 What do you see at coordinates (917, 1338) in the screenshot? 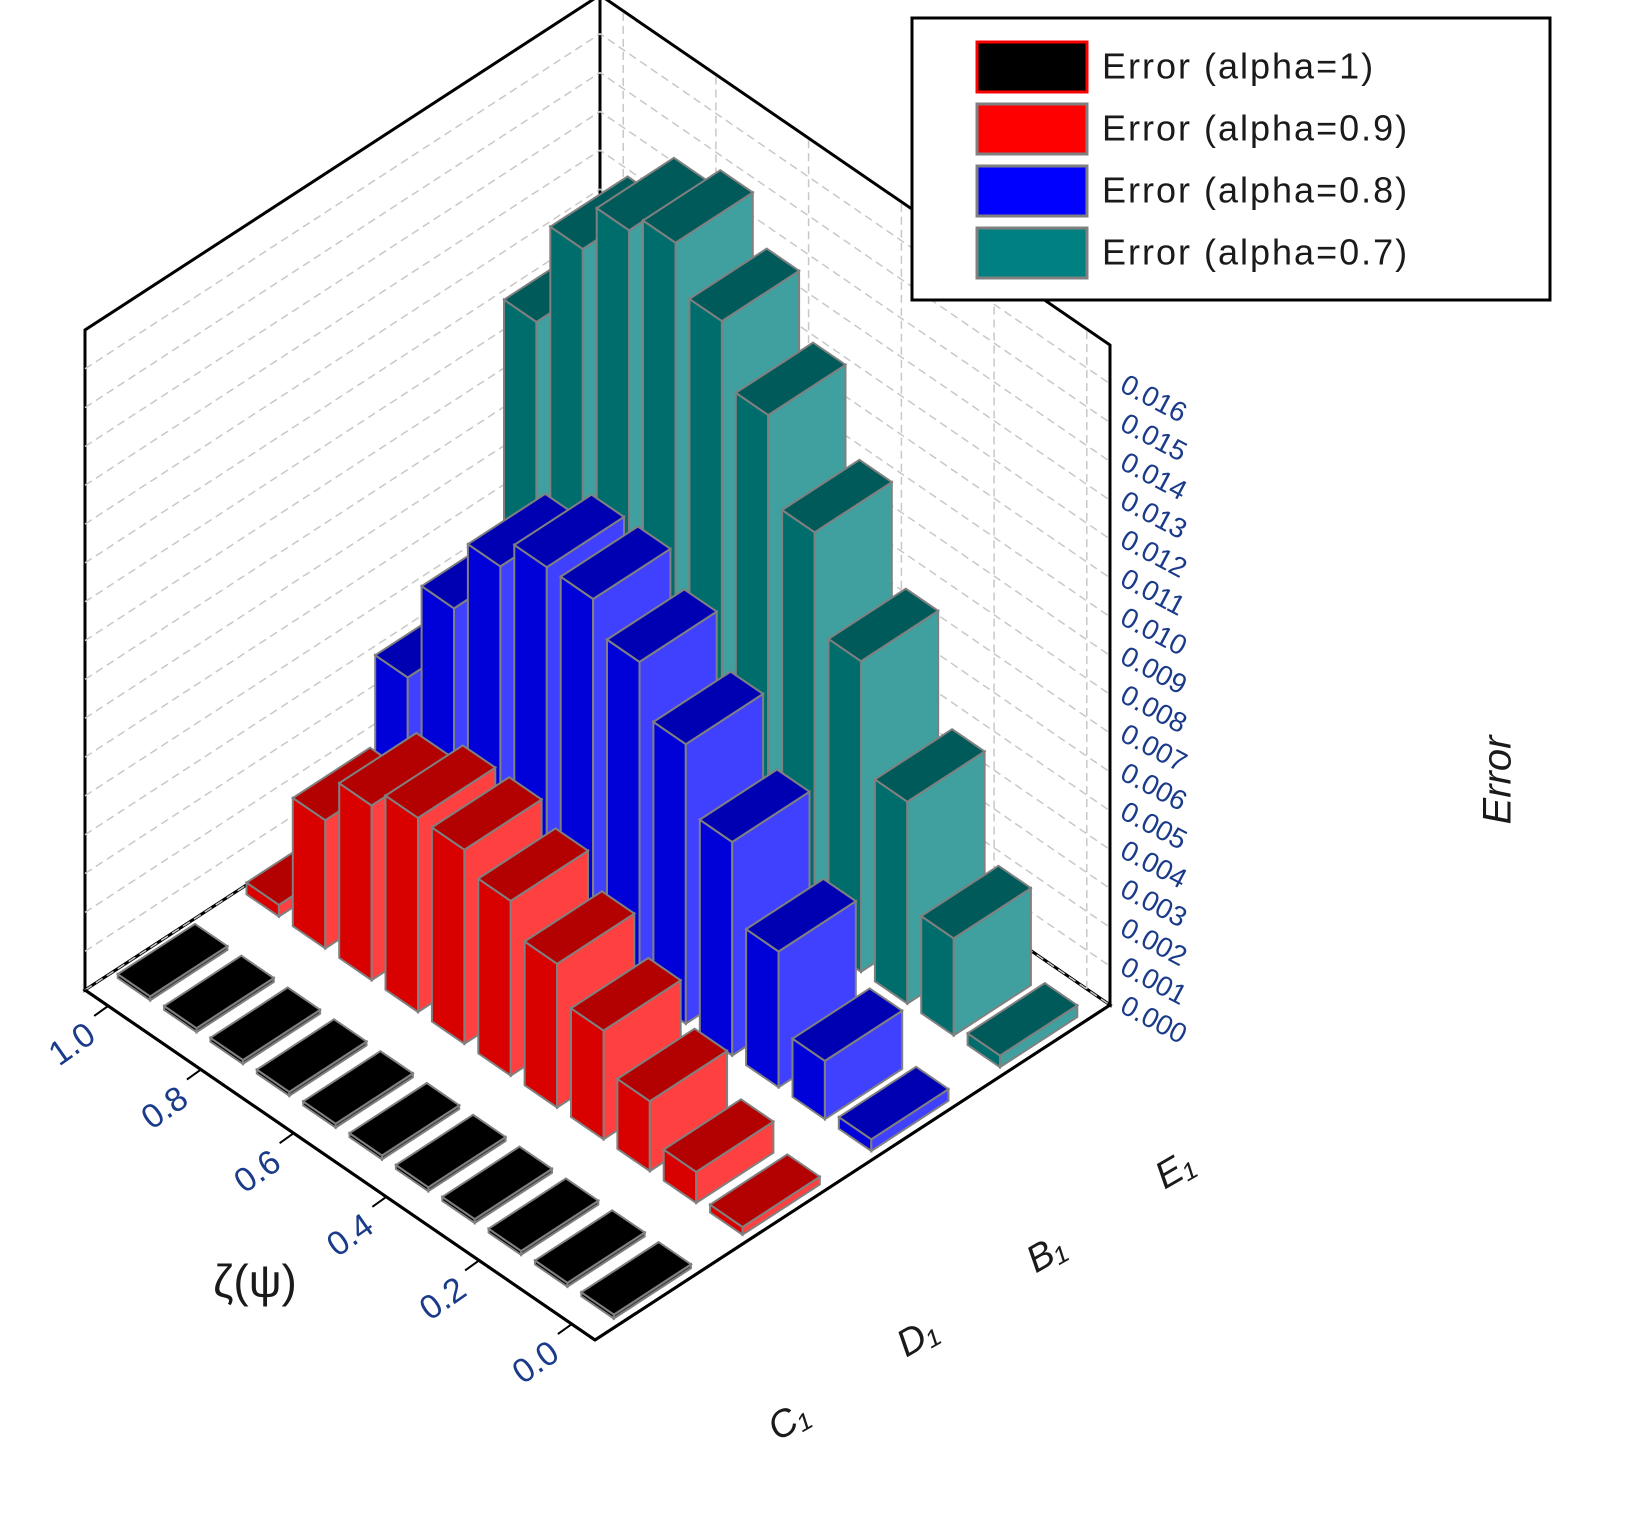
I see `series-axis-label: D₁` at bounding box center [917, 1338].